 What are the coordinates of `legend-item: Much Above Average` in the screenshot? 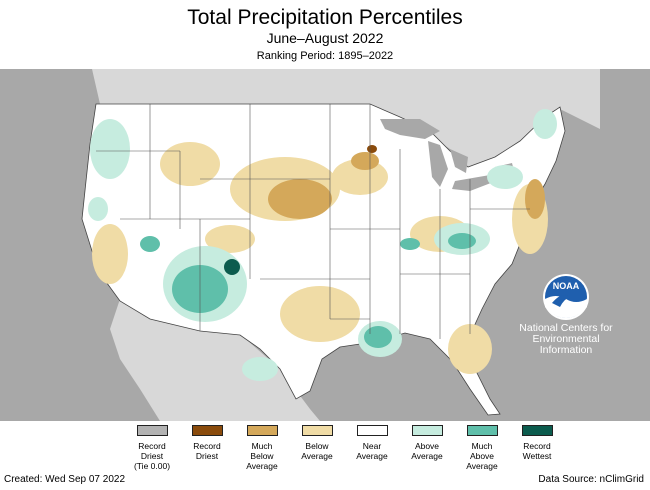 It's located at (482, 448).